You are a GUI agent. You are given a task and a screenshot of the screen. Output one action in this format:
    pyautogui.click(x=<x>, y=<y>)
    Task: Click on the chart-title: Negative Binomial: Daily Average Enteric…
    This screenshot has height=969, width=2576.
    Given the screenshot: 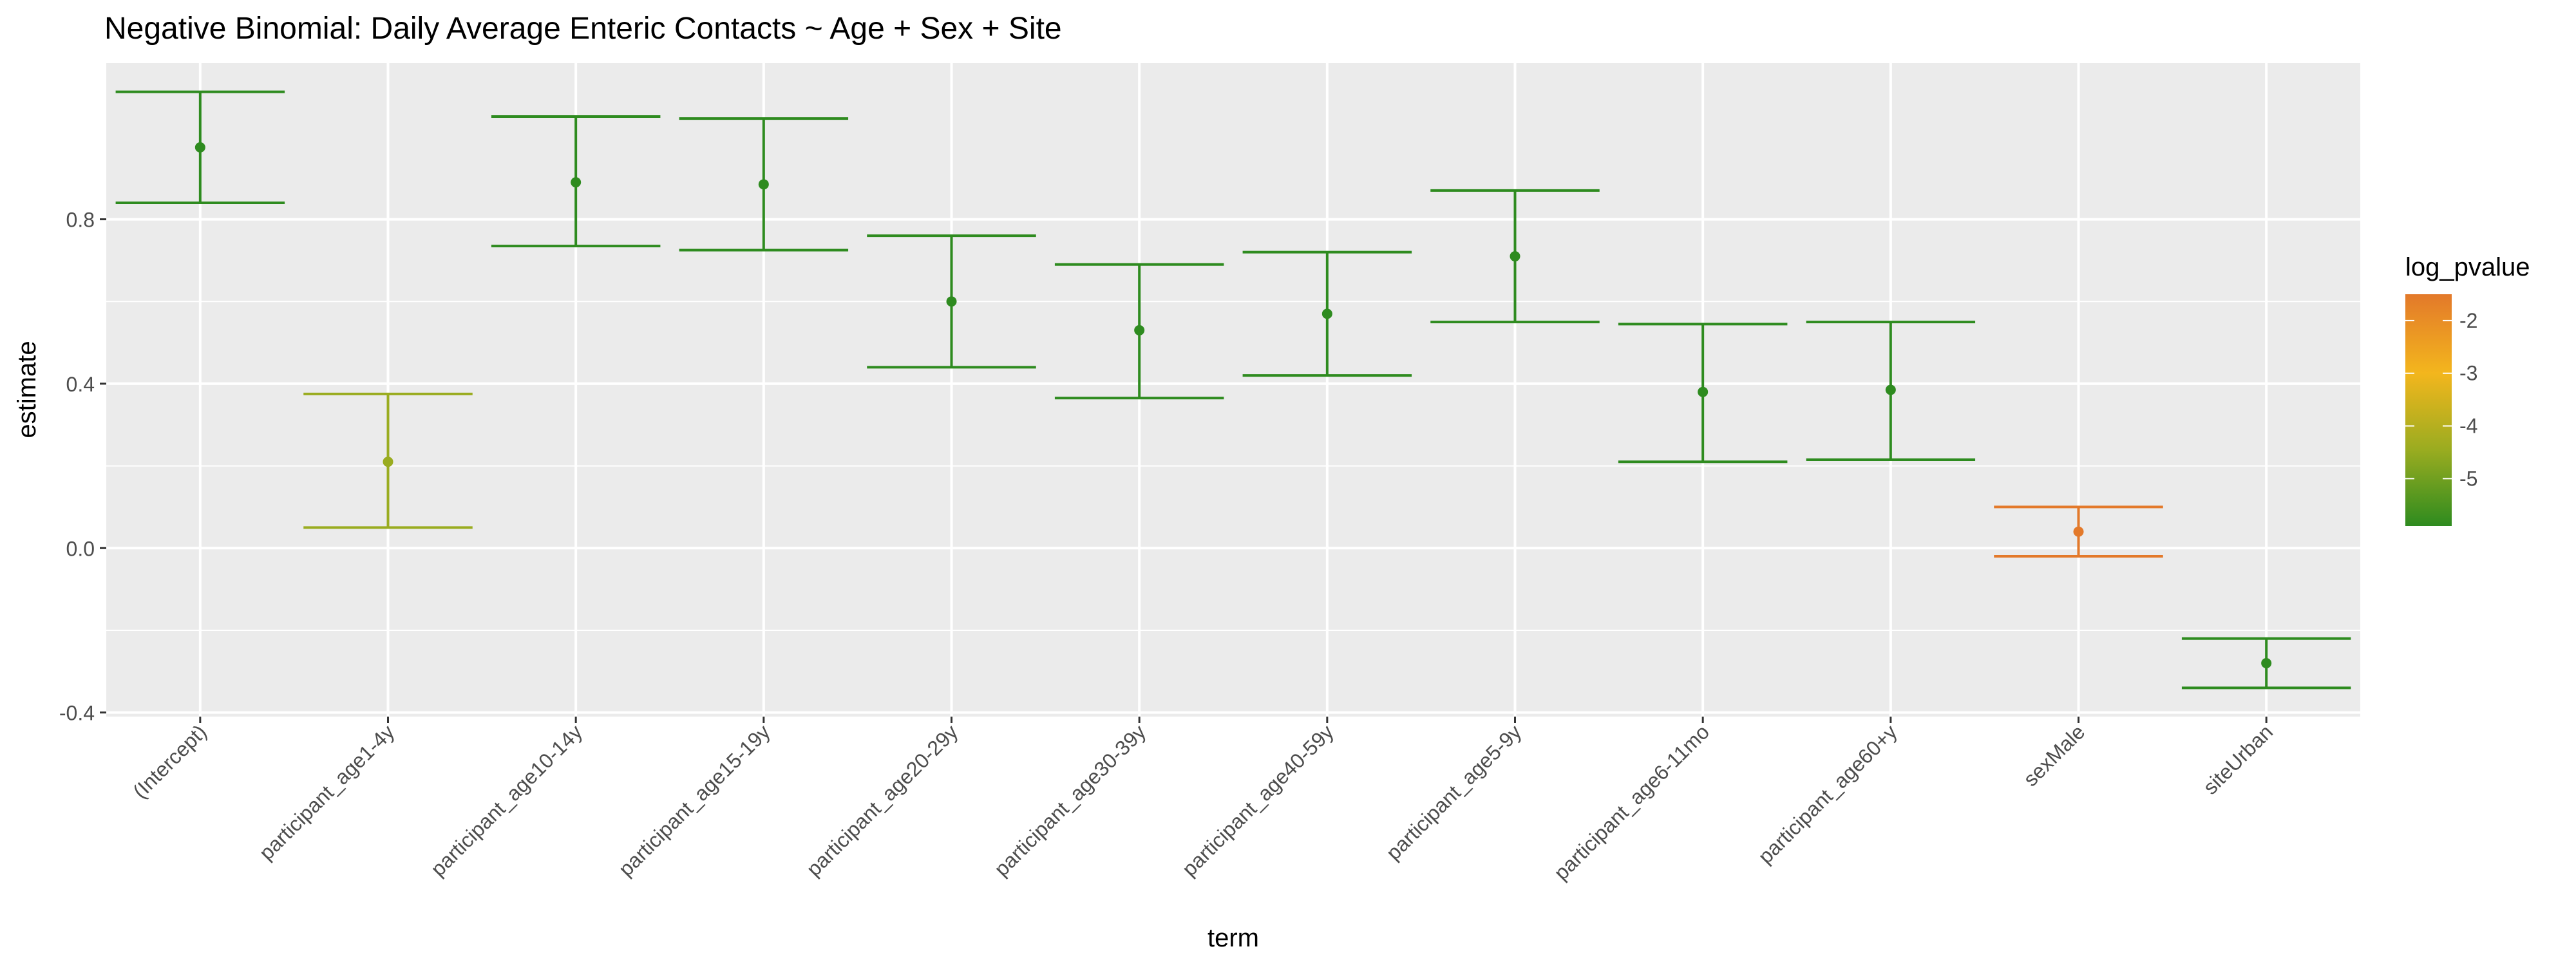 What is the action you would take?
    pyautogui.click(x=583, y=29)
    